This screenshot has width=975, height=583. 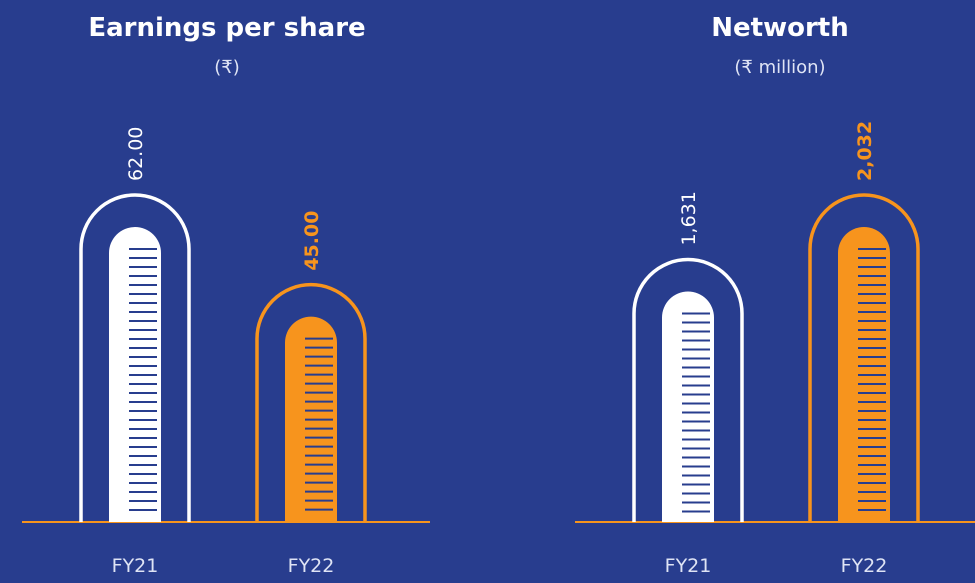 I want to click on chart-subtitle: (₹), so click(x=227, y=67).